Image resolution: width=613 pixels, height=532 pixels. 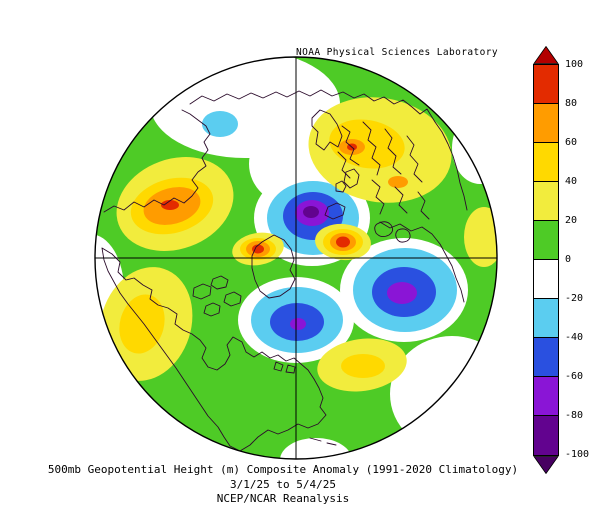 I want to click on colorbar-tick-label: 80, so click(x=571, y=103).